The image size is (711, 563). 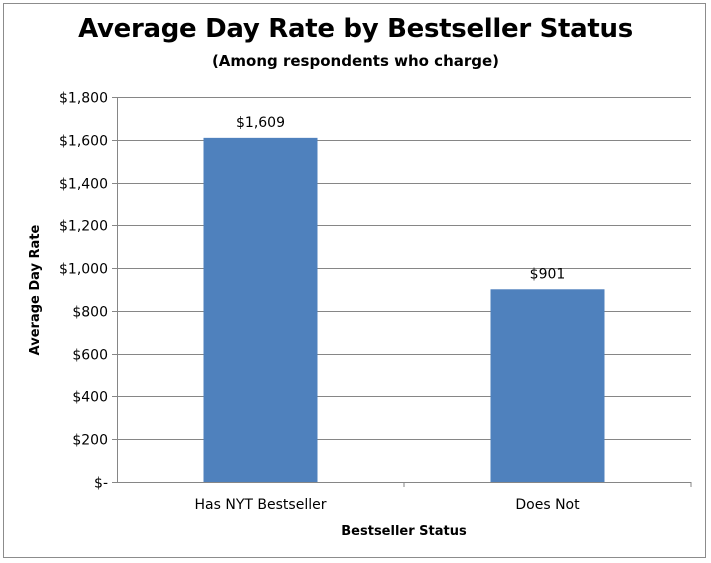 I want to click on y-tick-label: $200, so click(x=90, y=441).